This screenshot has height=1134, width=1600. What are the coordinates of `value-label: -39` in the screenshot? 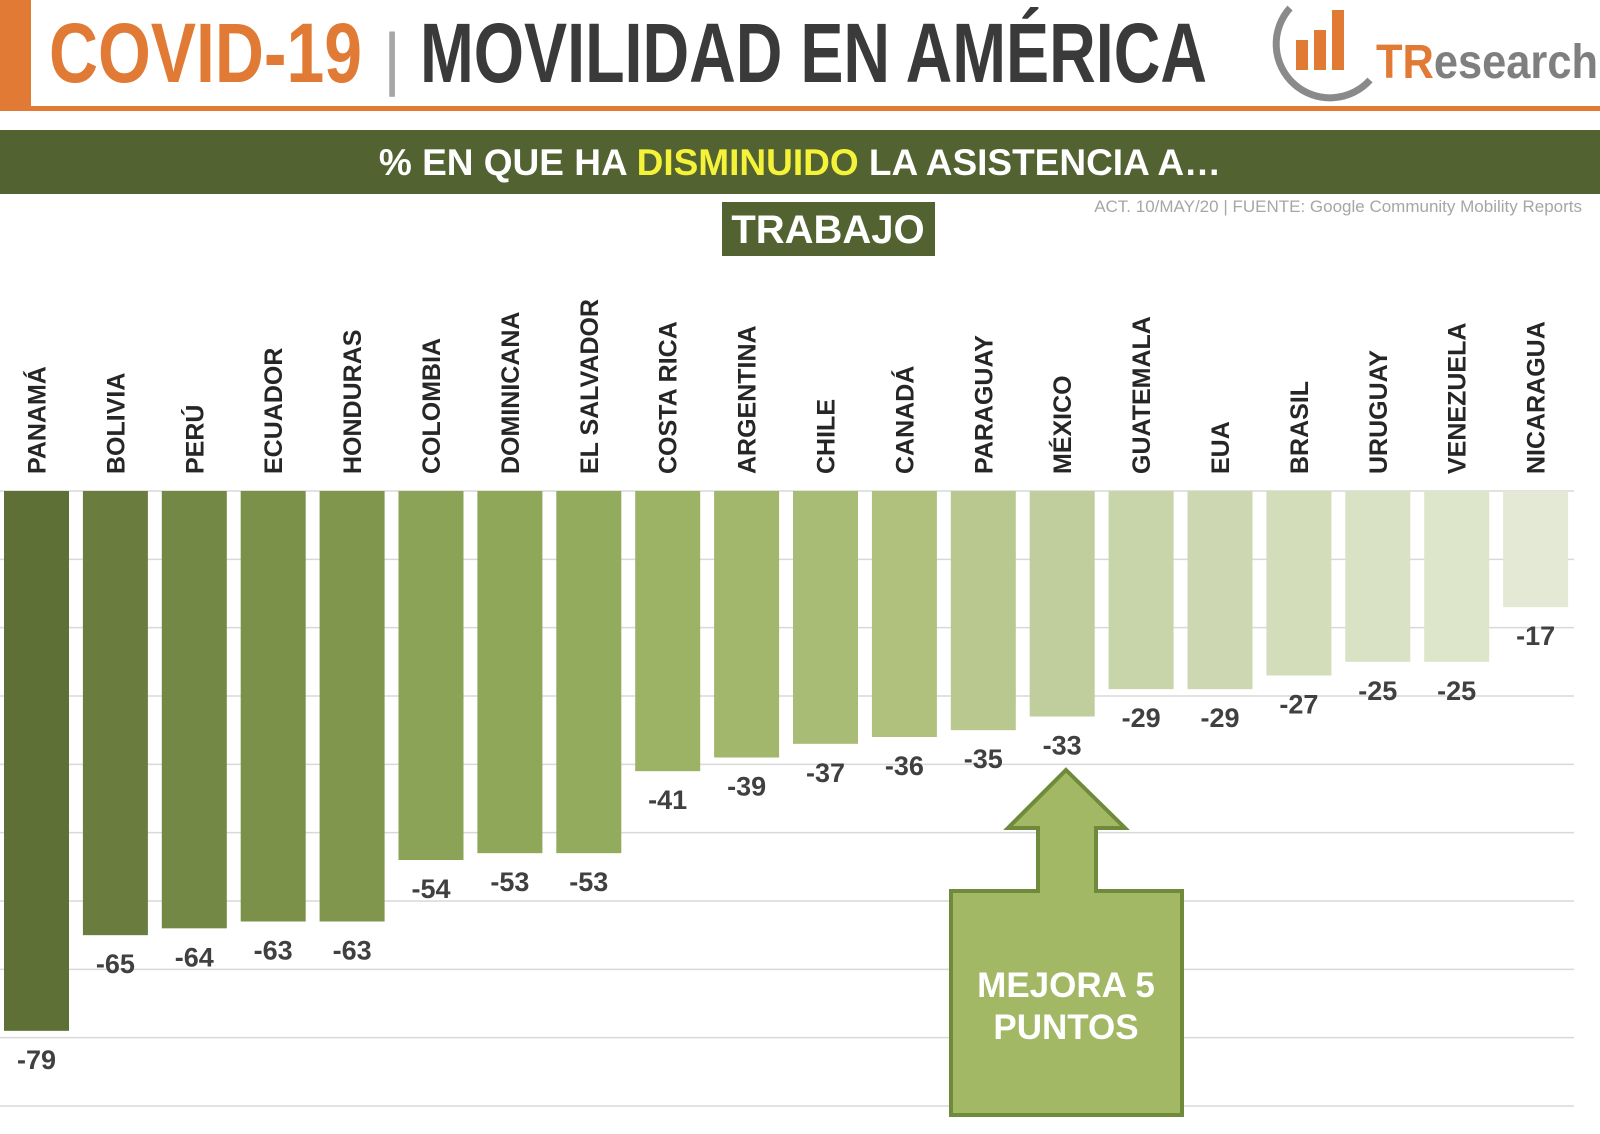 It's located at (746, 787).